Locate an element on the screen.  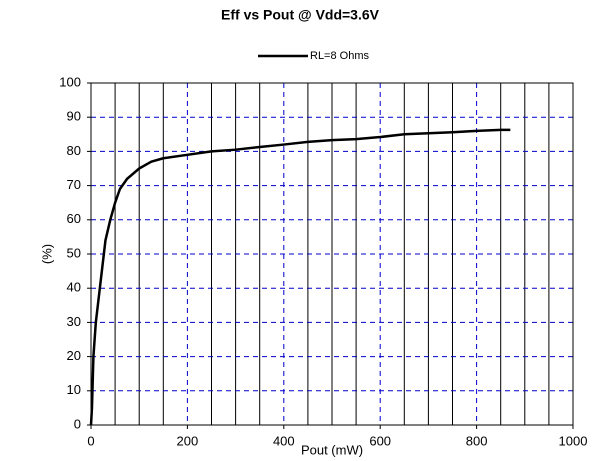
x-tick-label: 600 is located at coordinates (380, 440).